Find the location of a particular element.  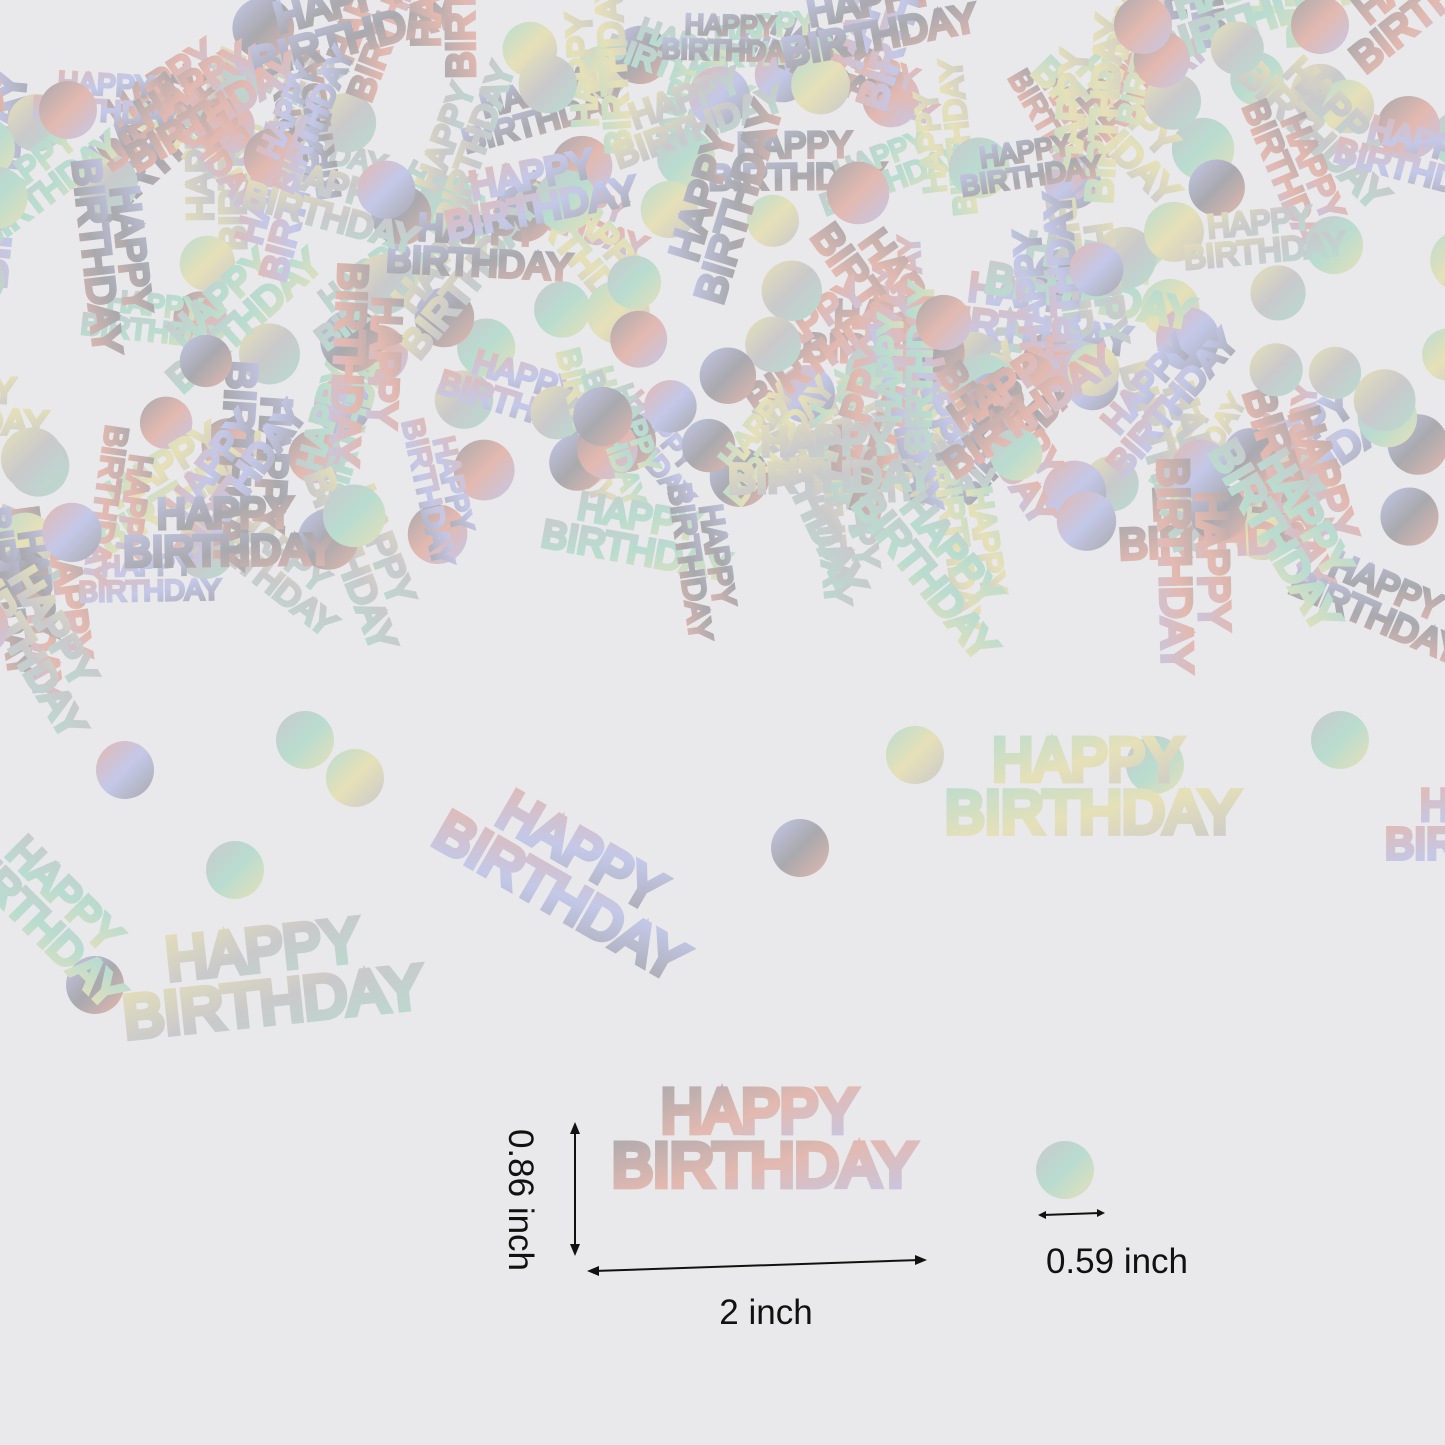

dimension-arrows is located at coordinates (837, 1199).